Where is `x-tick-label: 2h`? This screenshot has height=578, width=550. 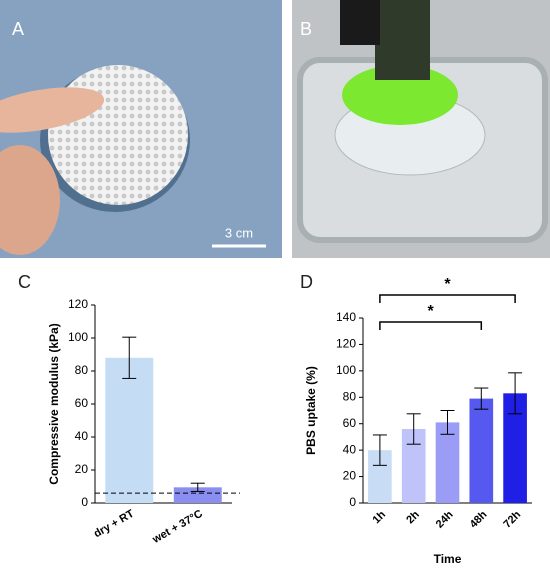 x-tick-label: 2h is located at coordinates (413, 517).